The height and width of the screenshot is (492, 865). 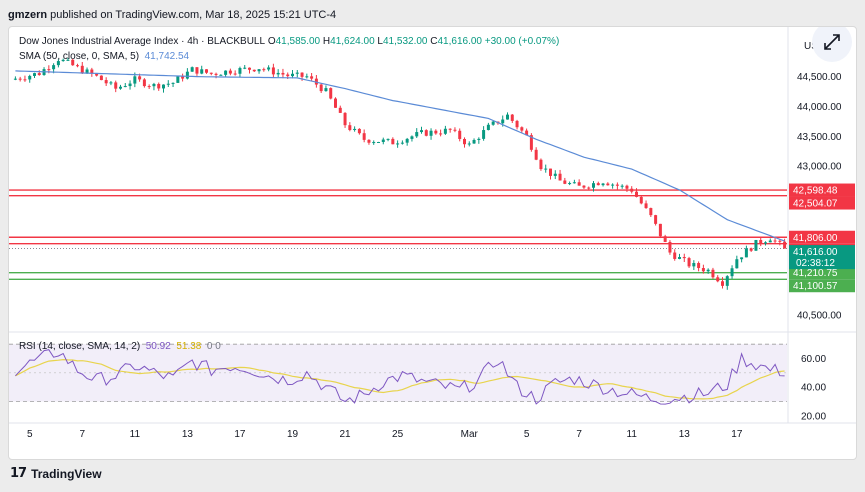 I want to click on expand-arrows-icon, so click(x=832, y=42).